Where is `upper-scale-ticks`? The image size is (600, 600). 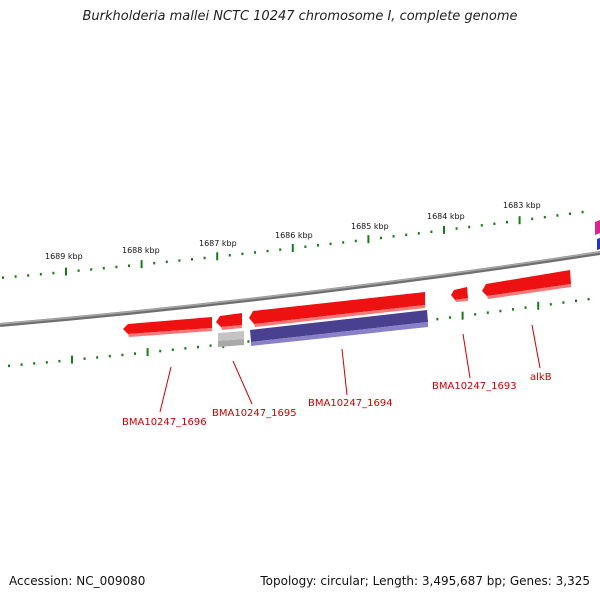 upper-scale-ticks is located at coordinates (293, 244).